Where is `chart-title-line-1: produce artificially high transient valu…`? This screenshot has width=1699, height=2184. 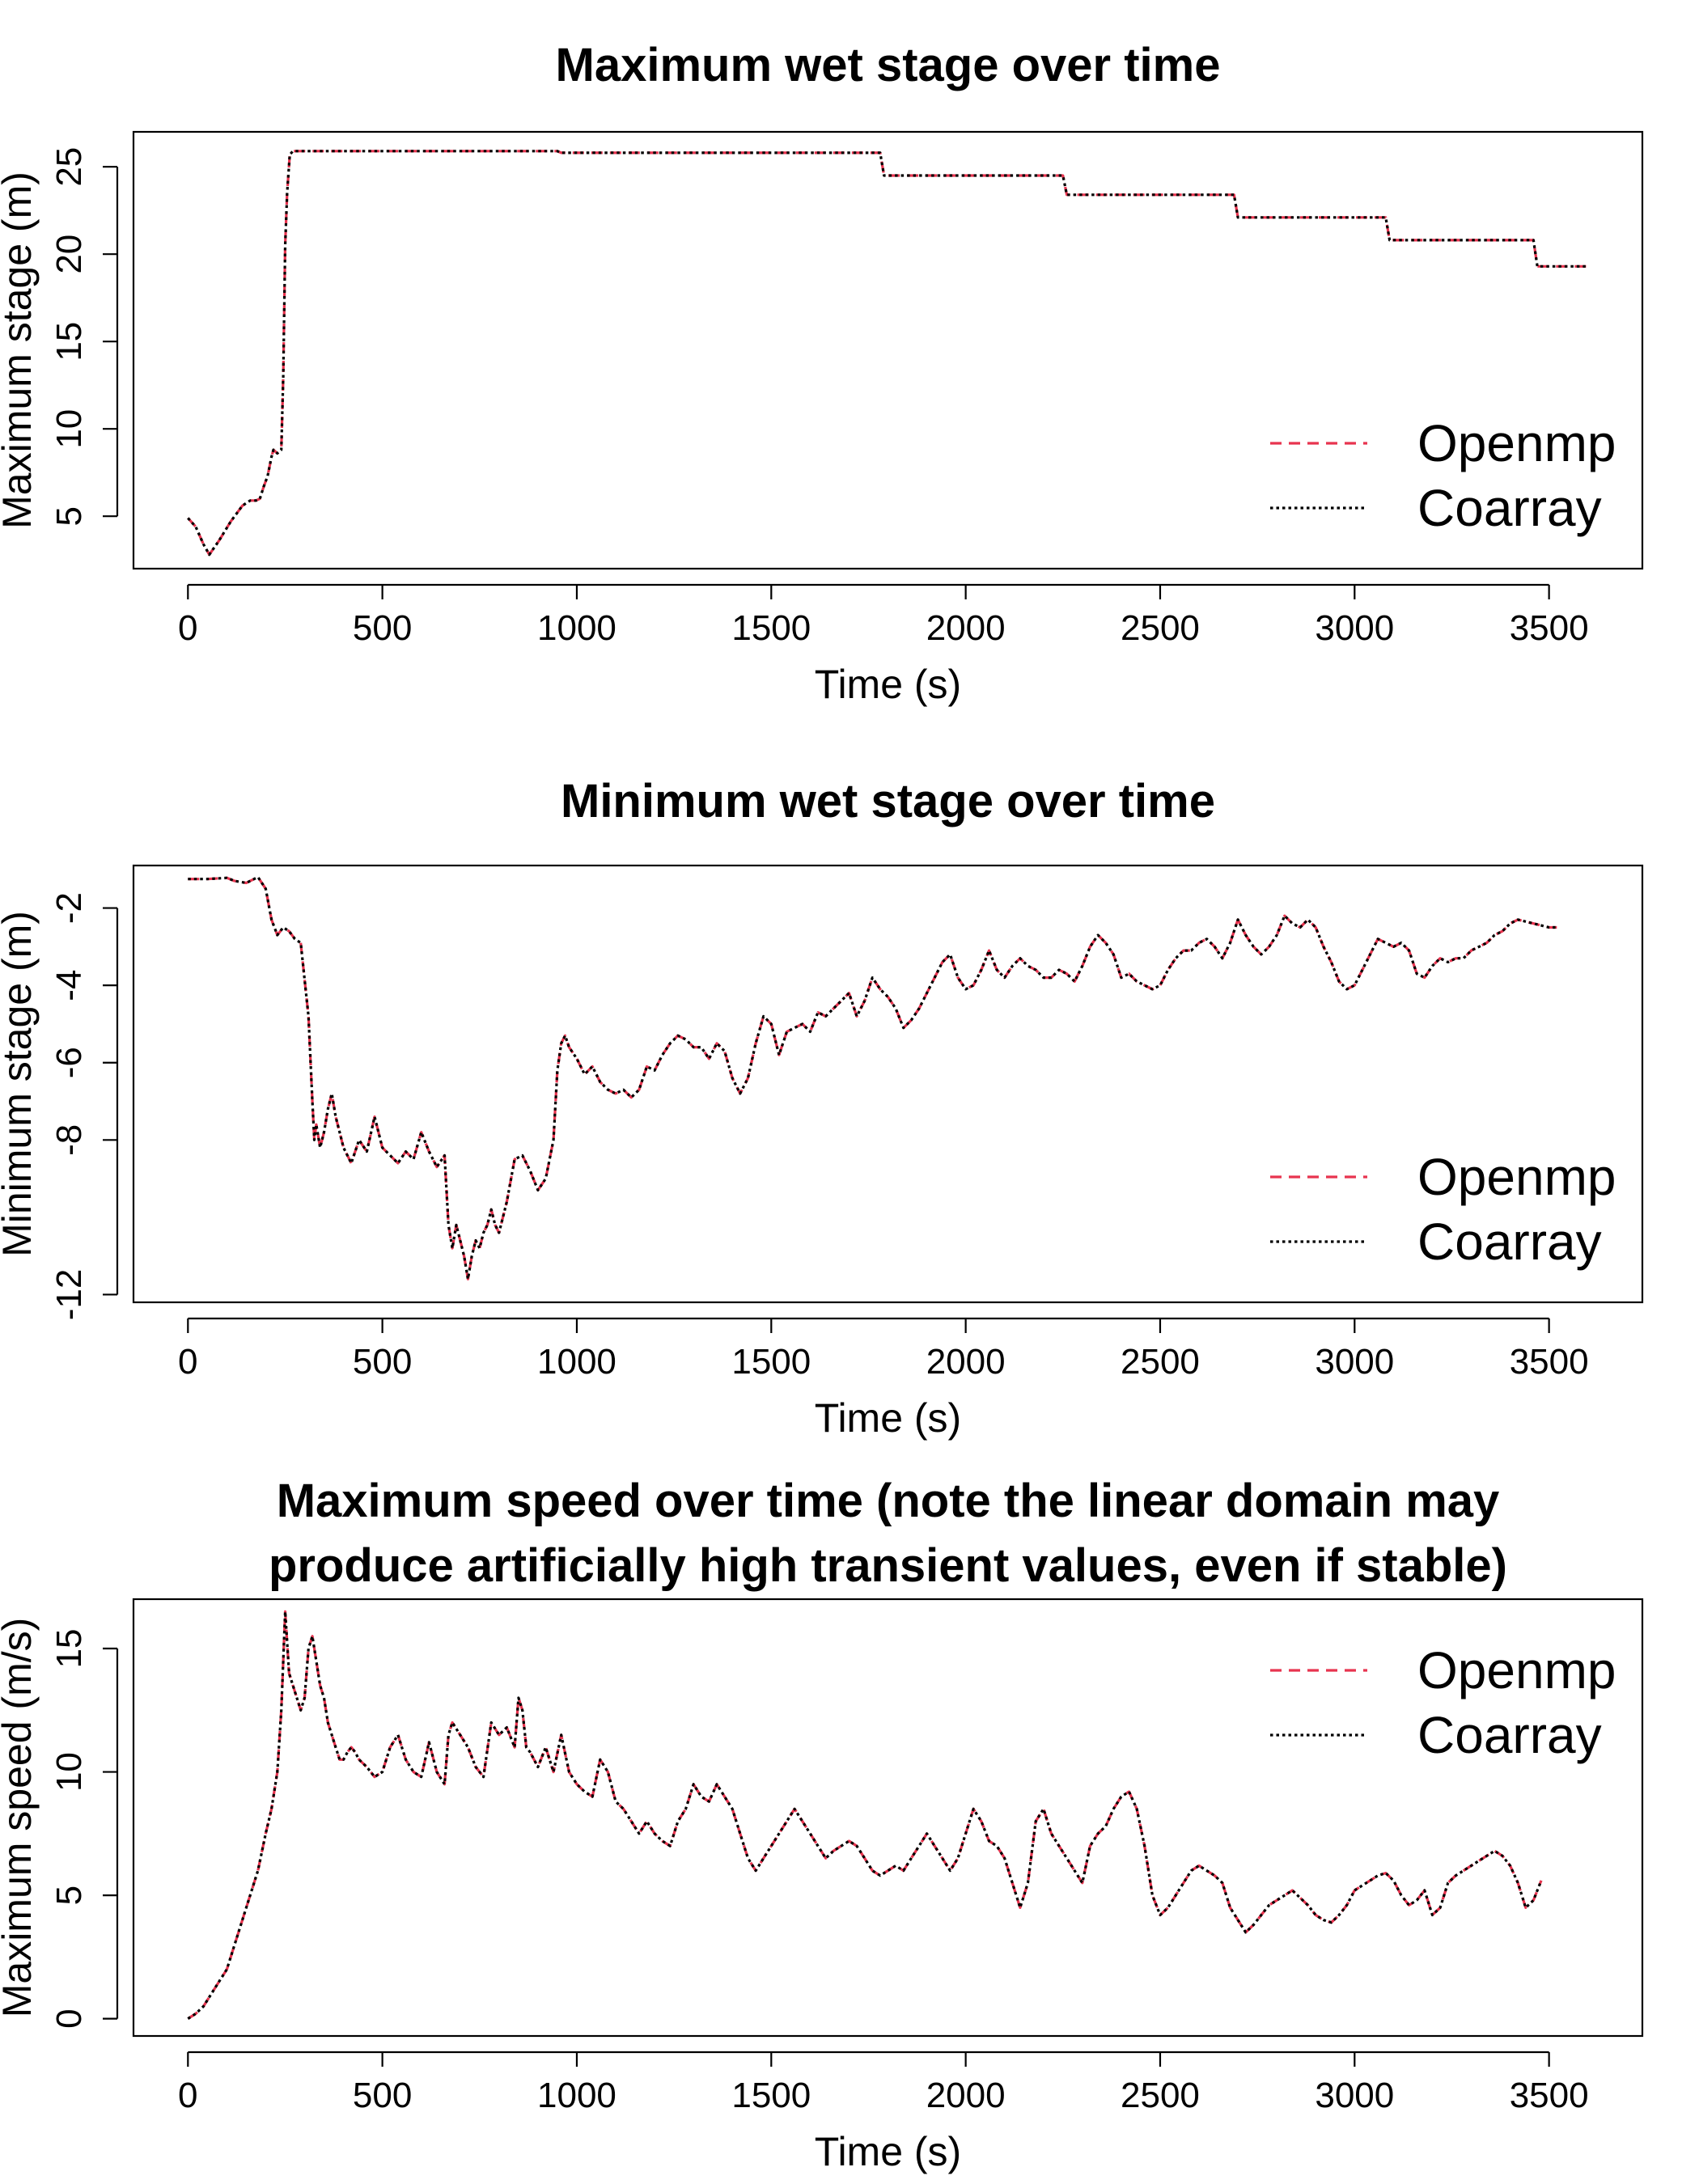
chart-title-line-1: produce artificially high transient valu… is located at coordinates (888, 1565).